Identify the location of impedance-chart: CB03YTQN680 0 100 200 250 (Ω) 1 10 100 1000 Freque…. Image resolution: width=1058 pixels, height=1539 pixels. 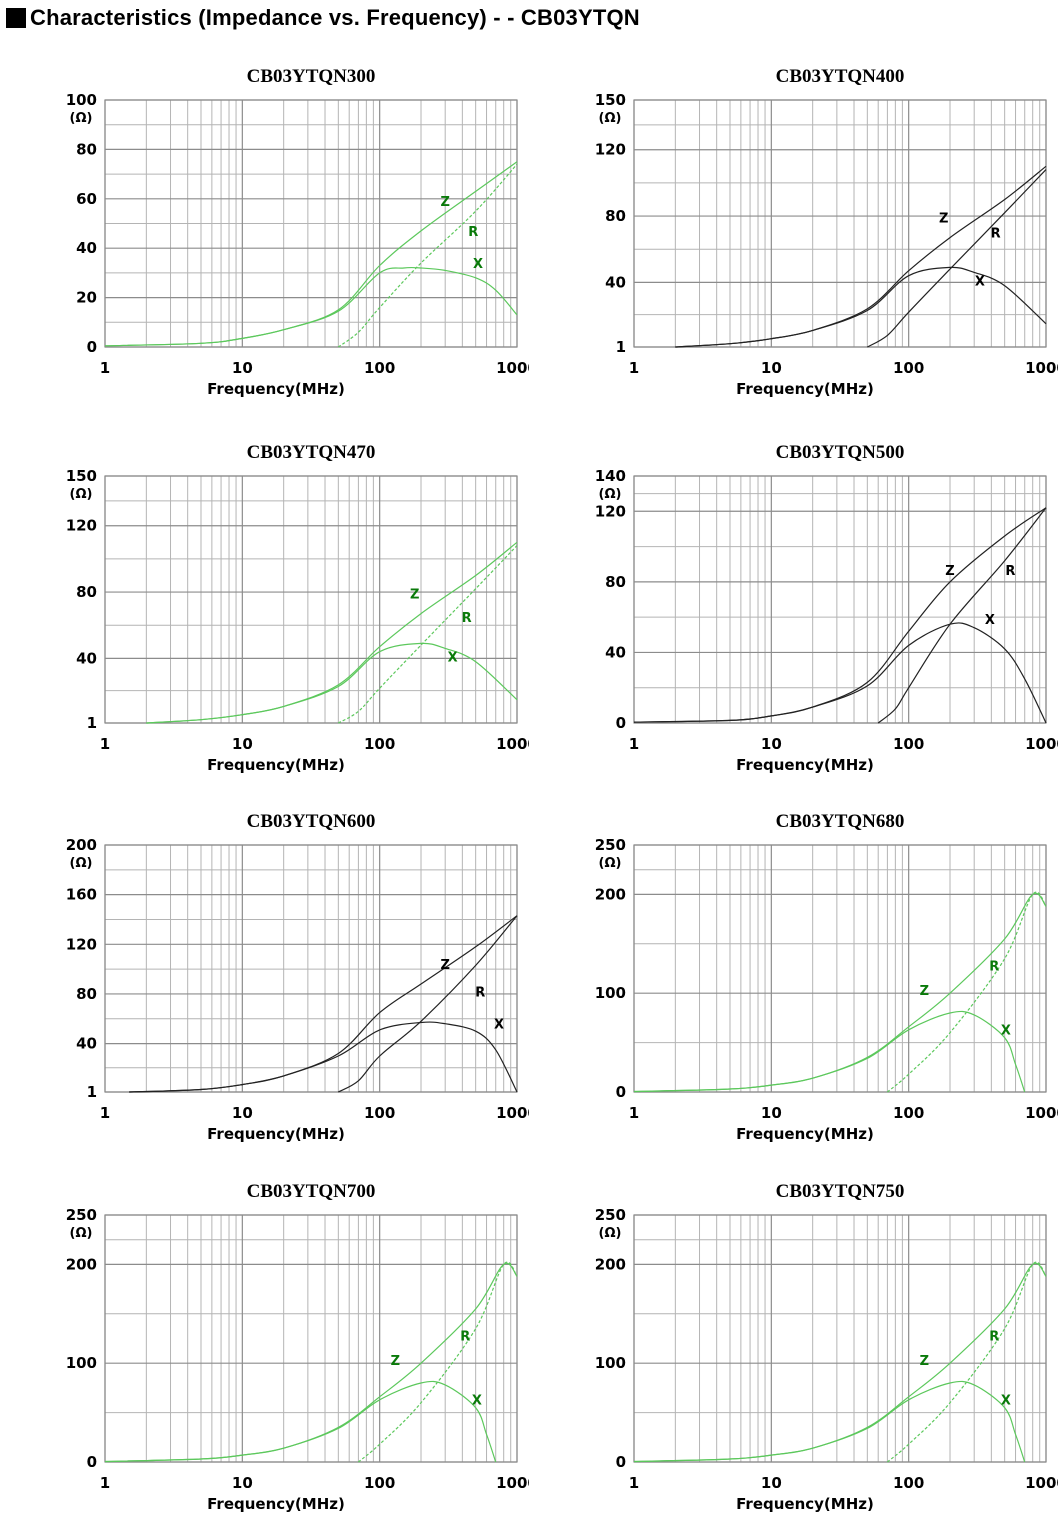
(826, 977).